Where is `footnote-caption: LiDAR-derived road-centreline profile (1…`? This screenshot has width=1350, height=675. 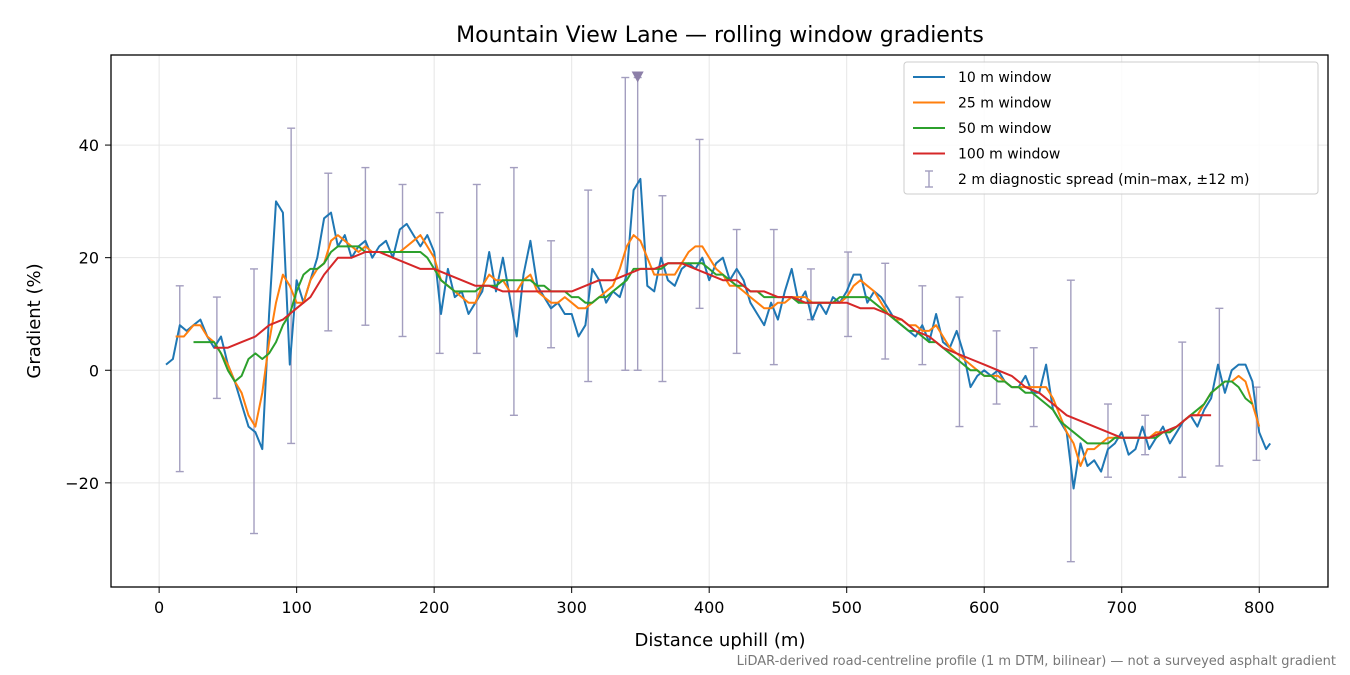 footnote-caption: LiDAR-derived road-centreline profile (1… is located at coordinates (1036, 661).